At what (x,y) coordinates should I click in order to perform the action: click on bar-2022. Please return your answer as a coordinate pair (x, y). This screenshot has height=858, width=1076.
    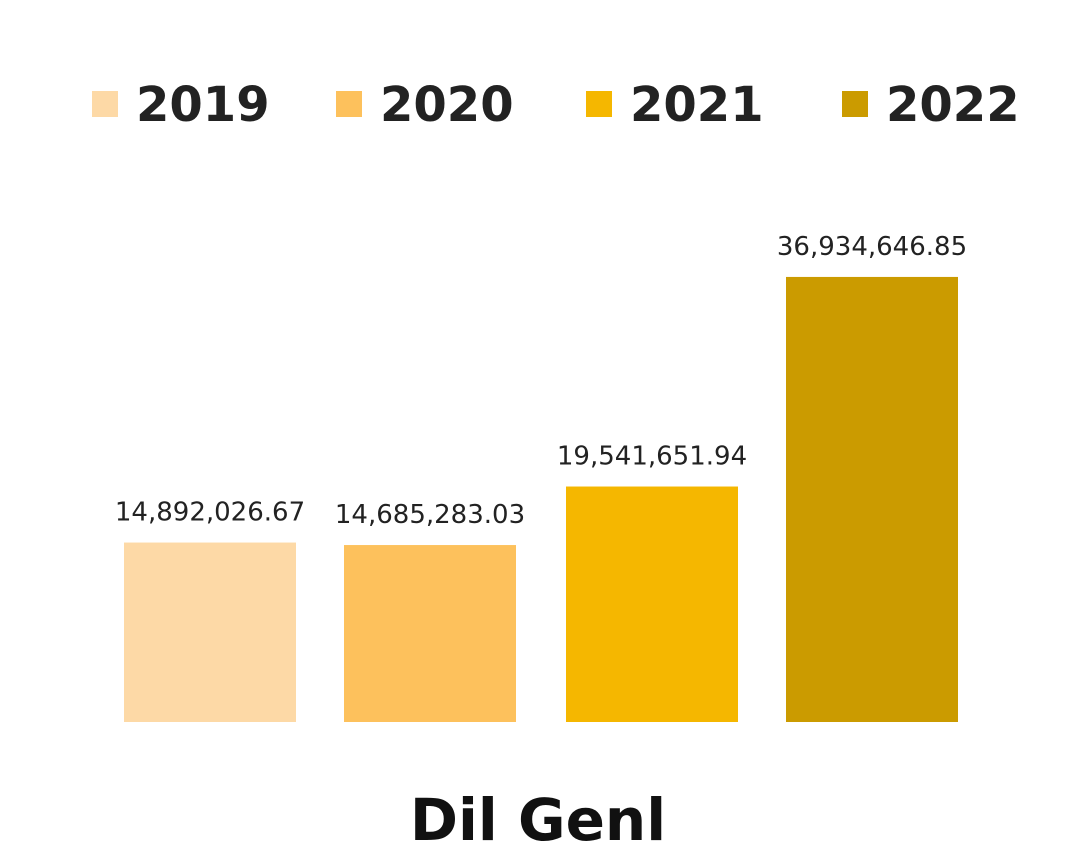
    Looking at the image, I should click on (872, 499).